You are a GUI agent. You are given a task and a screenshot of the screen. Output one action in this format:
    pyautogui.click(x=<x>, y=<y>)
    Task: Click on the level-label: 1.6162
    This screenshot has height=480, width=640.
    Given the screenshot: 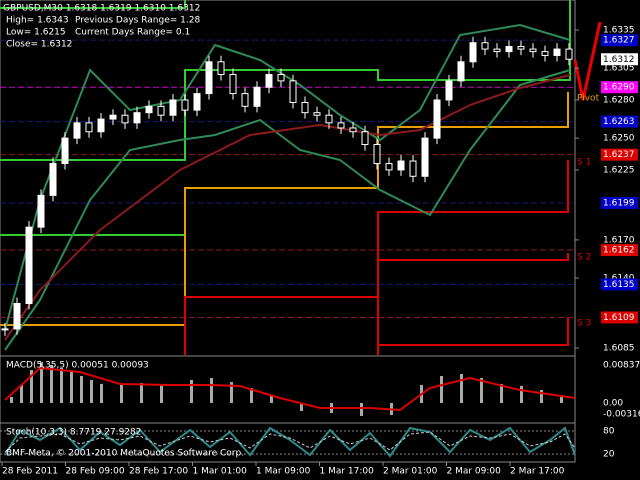 What is the action you would take?
    pyautogui.click(x=619, y=251)
    